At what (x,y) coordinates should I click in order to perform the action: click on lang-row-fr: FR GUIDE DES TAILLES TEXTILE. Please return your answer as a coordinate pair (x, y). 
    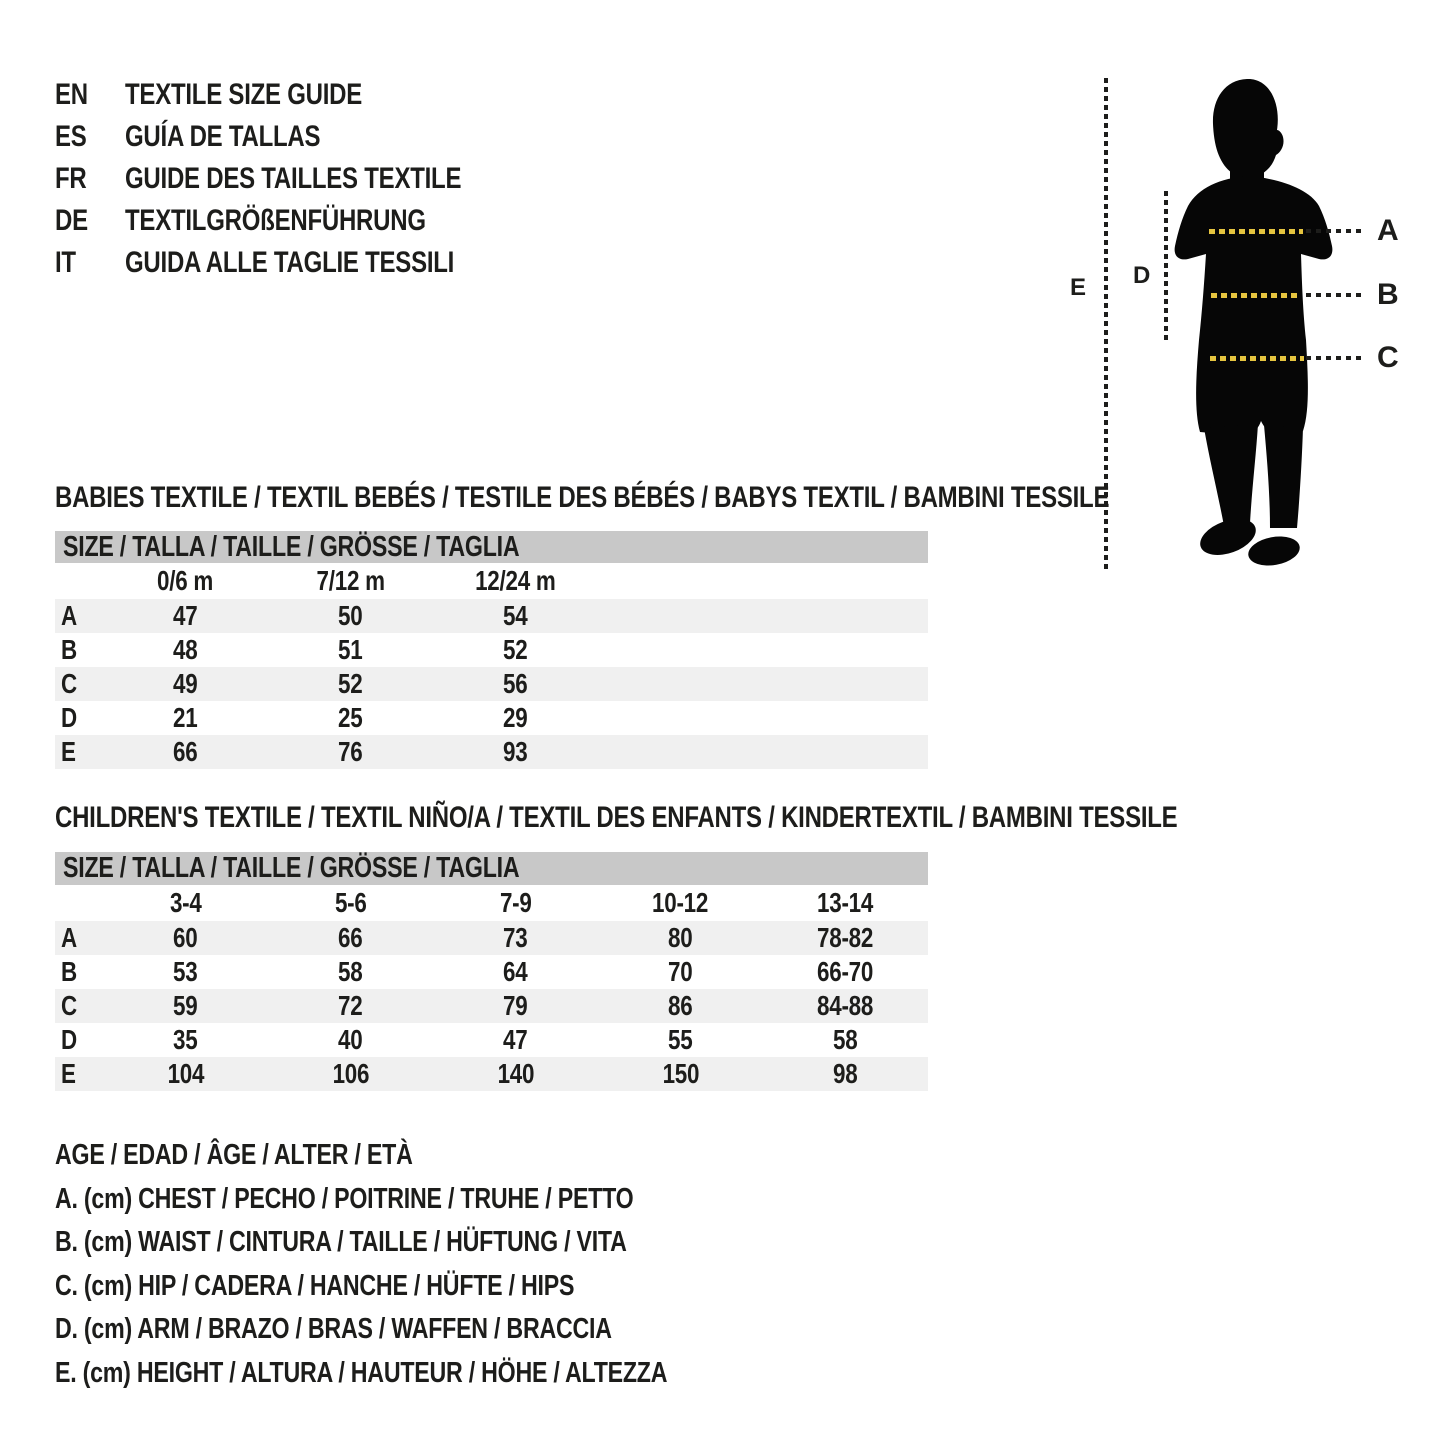
    Looking at the image, I should click on (300, 179).